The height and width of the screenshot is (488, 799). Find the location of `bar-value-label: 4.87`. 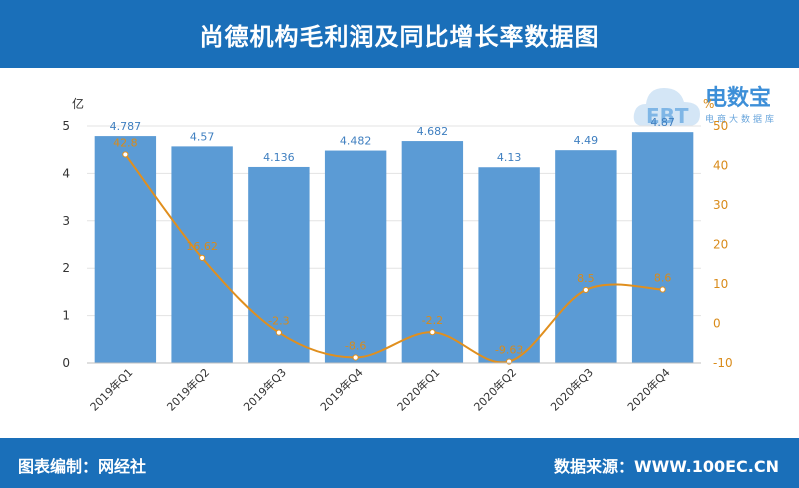

bar-value-label: 4.87 is located at coordinates (662, 122).